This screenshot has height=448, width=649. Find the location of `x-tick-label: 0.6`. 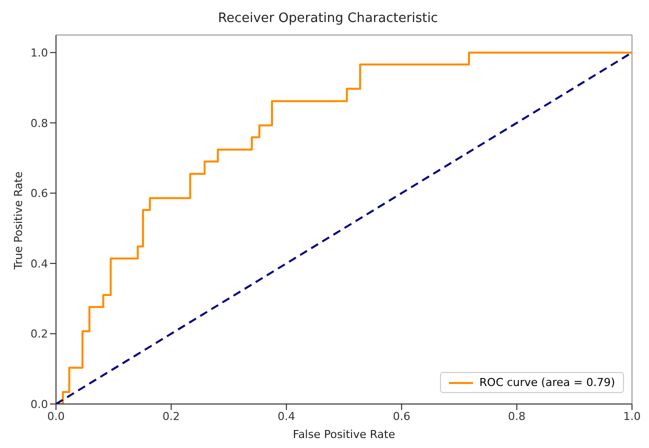

x-tick-label: 0.6 is located at coordinates (401, 416).